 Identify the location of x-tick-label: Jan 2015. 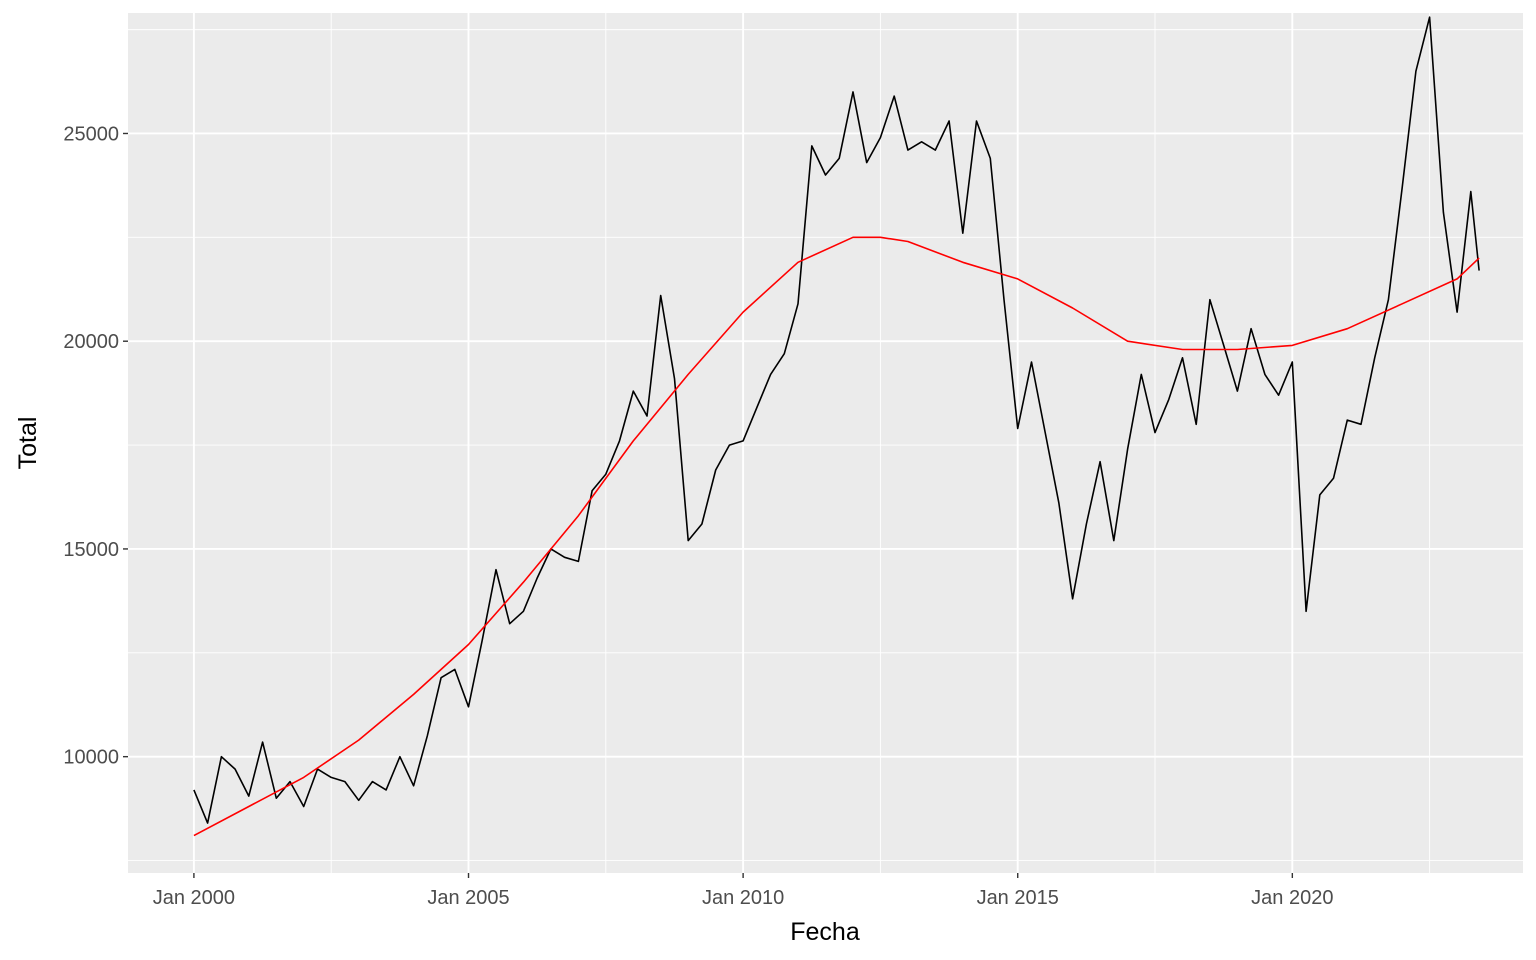
(1018, 898).